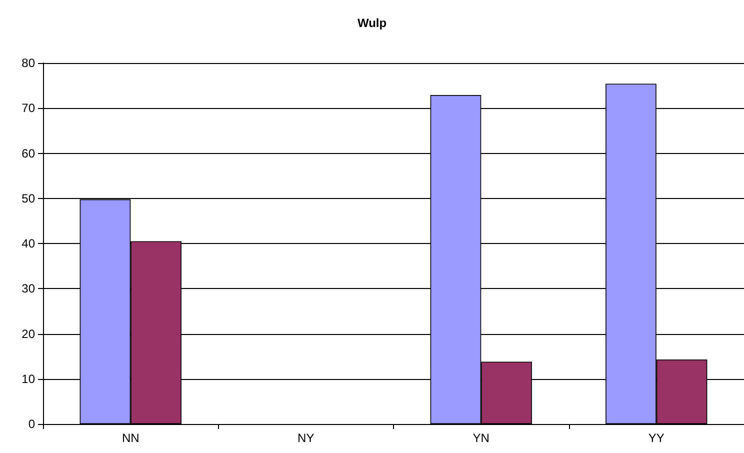 The width and height of the screenshot is (744, 453). I want to click on y-tick-label: 40, so click(29, 243).